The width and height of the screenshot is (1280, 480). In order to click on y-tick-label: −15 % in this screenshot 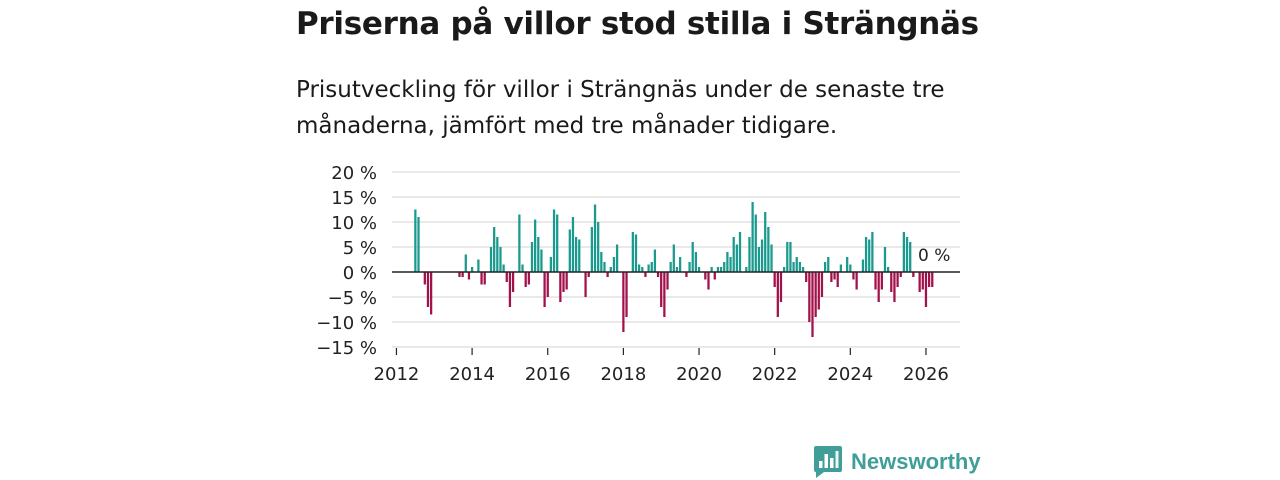, I will do `click(346, 348)`.